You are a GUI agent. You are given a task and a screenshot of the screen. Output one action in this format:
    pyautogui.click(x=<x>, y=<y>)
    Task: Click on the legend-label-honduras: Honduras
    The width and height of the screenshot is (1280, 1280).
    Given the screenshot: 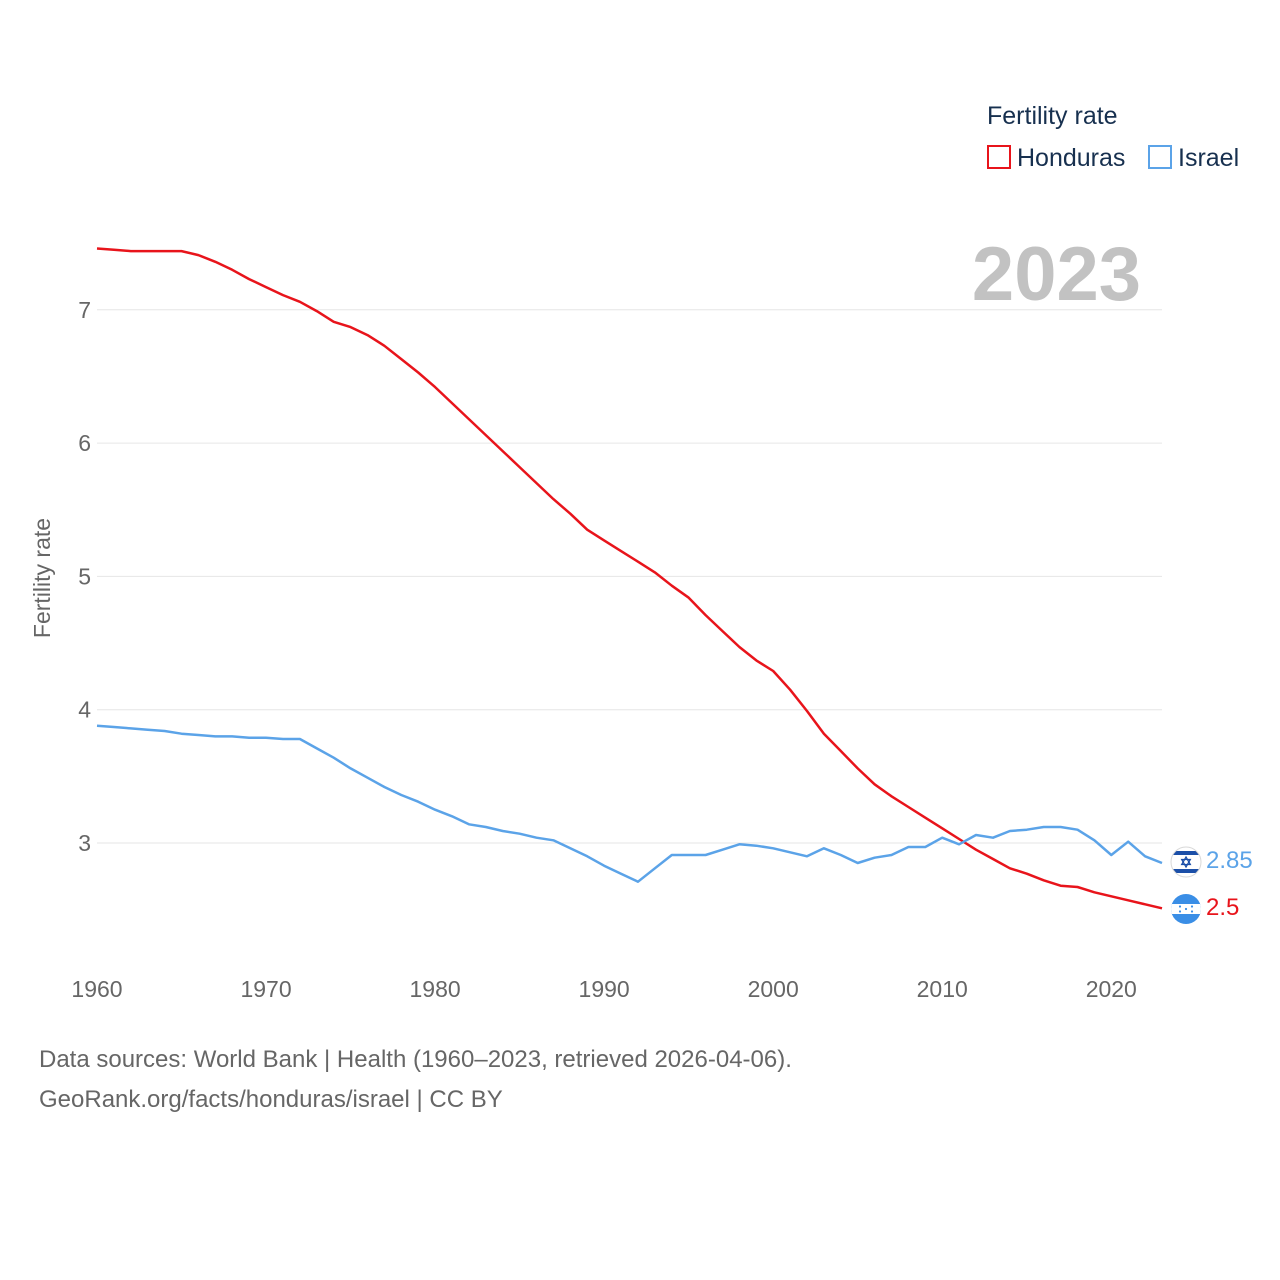 What is the action you would take?
    pyautogui.click(x=1071, y=158)
    